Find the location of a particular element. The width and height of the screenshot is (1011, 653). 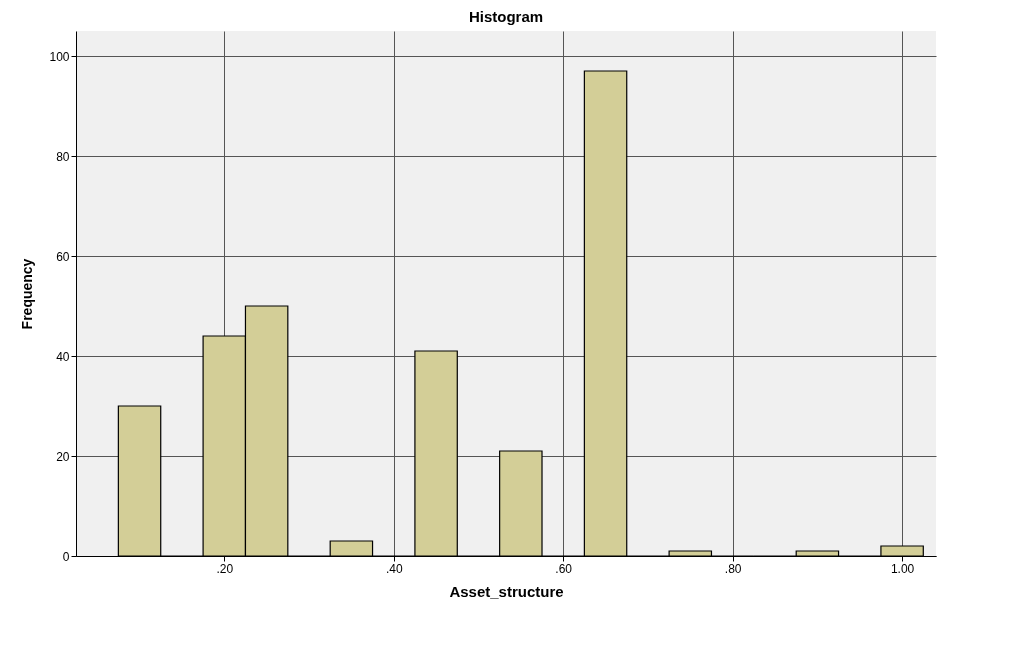

x-tick-label: .20 is located at coordinates (225, 568).